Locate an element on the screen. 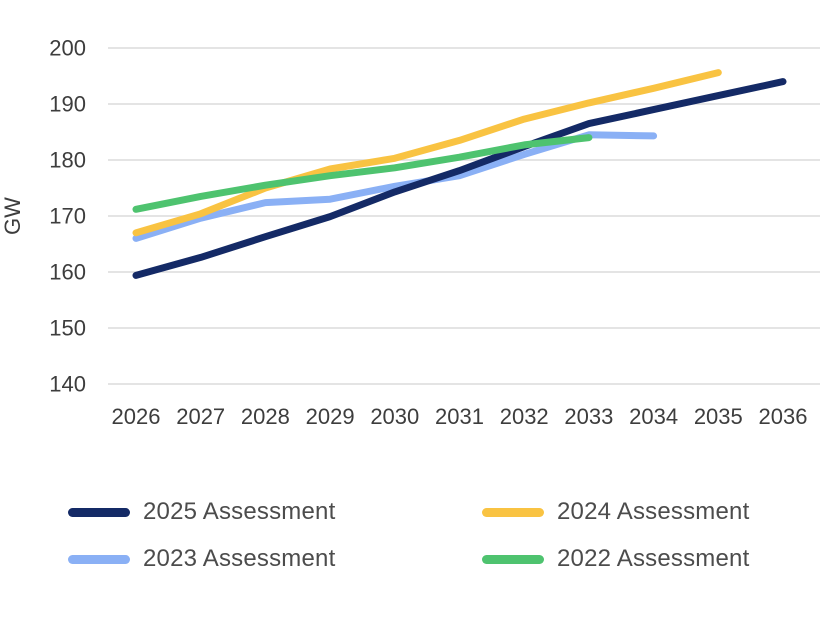 Image resolution: width=826 pixels, height=620 pixels. y-tick-label-200: 200 is located at coordinates (67, 47).